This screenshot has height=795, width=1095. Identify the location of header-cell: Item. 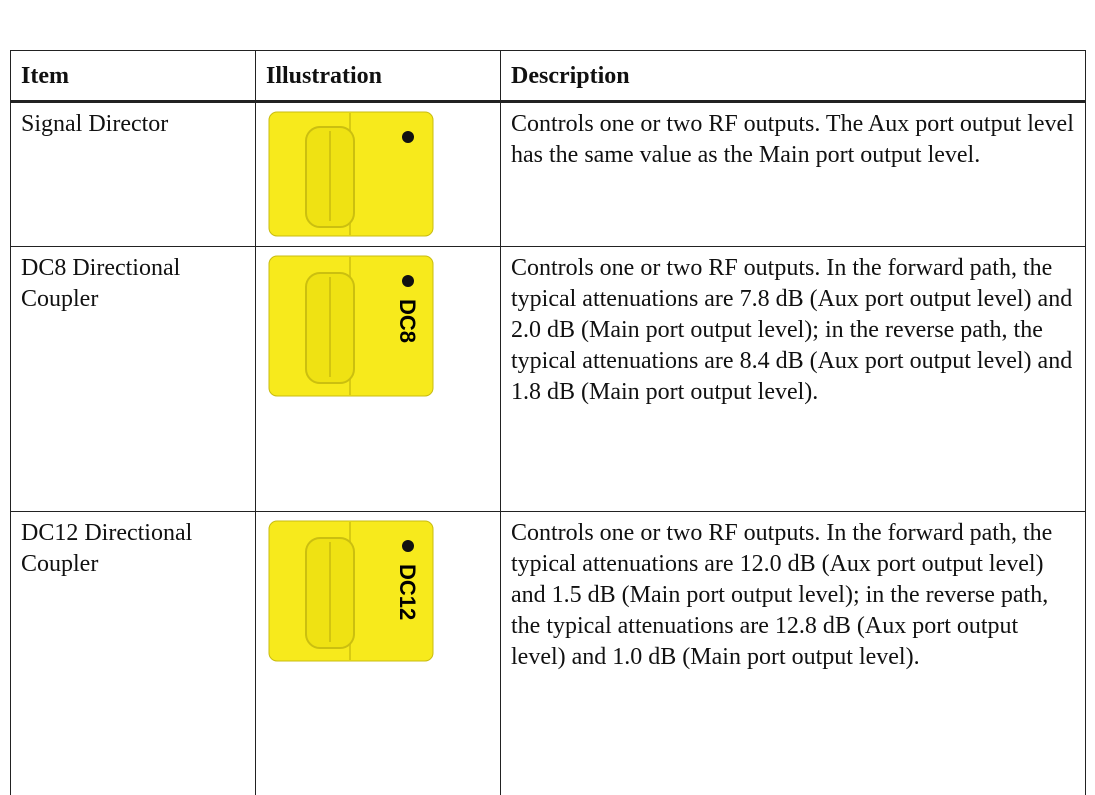
(133, 76).